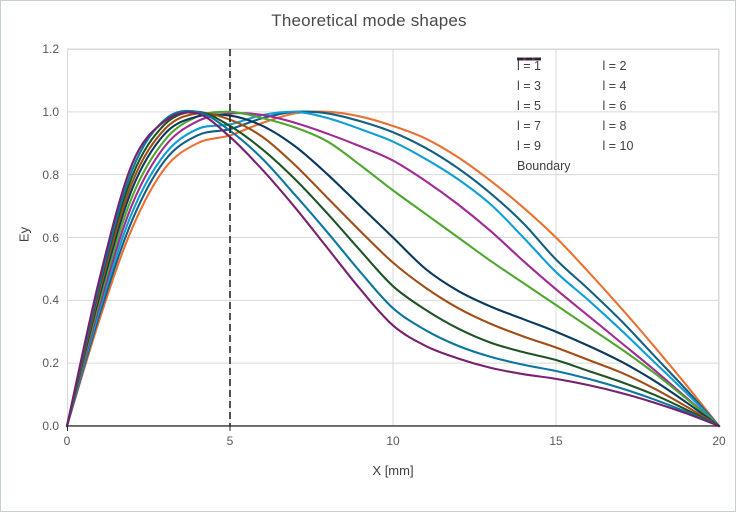 The image size is (736, 512). Describe the element at coordinates (50, 237) in the screenshot. I see `y-tick-label: 0.6` at that location.